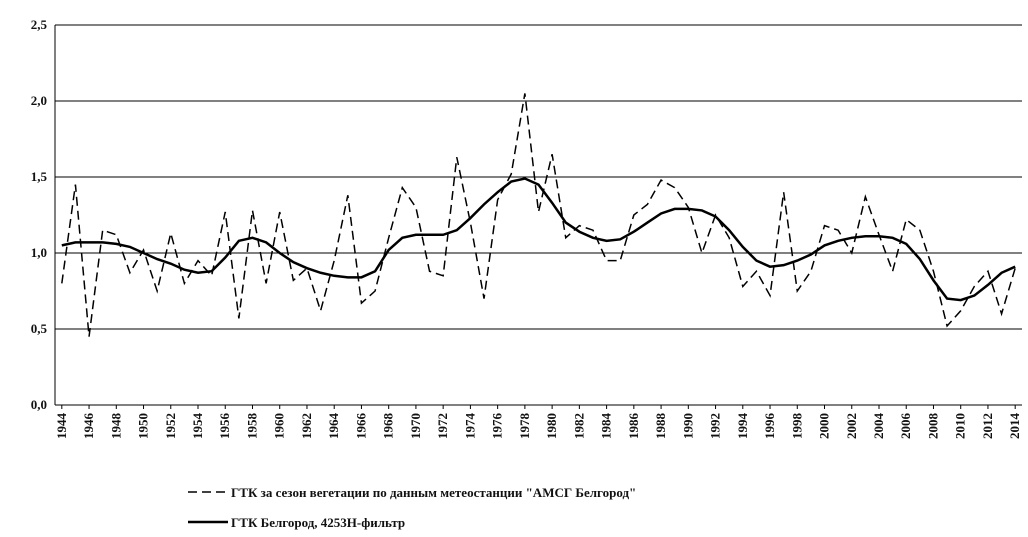  I want to click on x-tick-label: 2004, so click(878, 426).